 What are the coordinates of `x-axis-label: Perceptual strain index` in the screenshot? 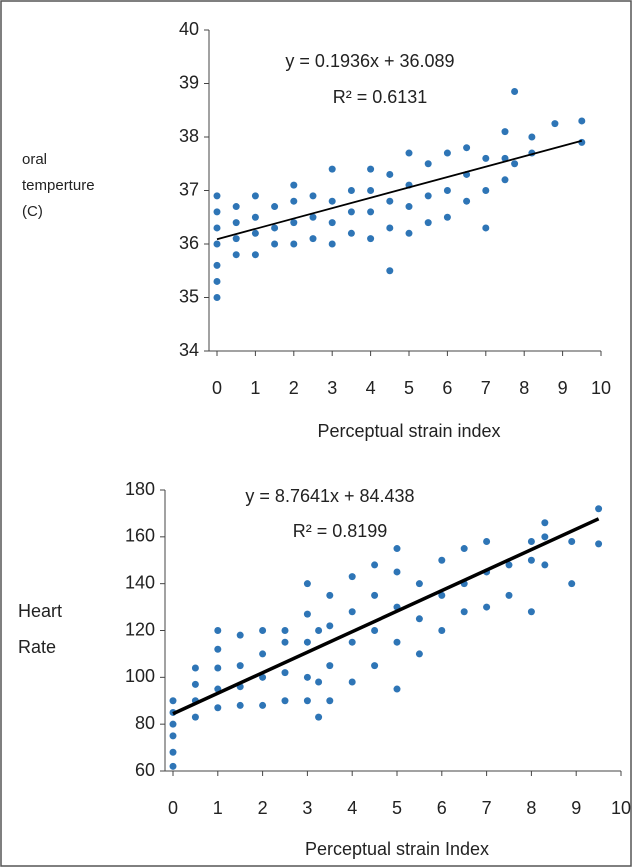 It's located at (408, 431).